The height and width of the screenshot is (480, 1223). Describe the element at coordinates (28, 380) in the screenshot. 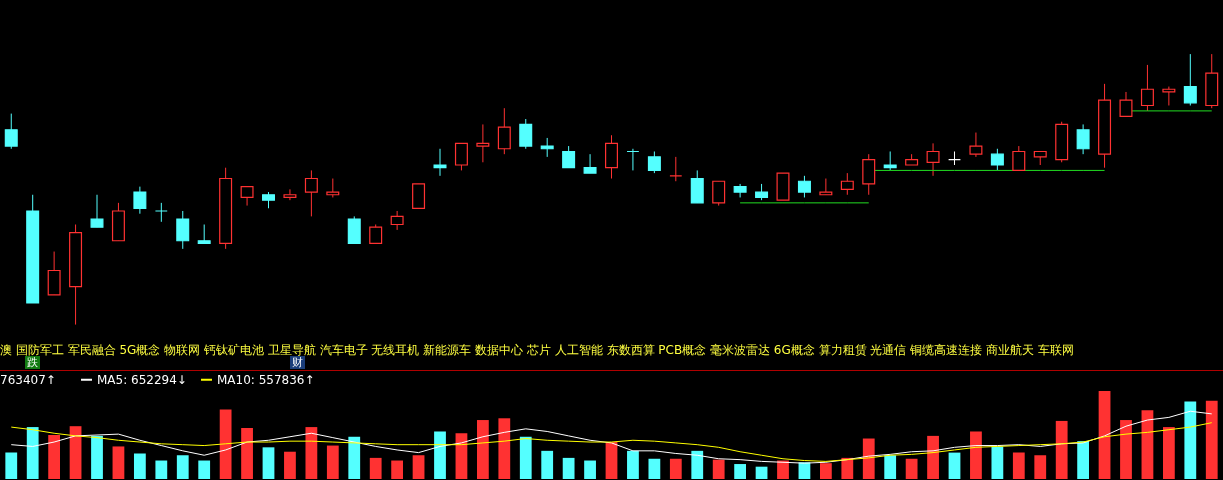

I see `text: 763407↑` at that location.